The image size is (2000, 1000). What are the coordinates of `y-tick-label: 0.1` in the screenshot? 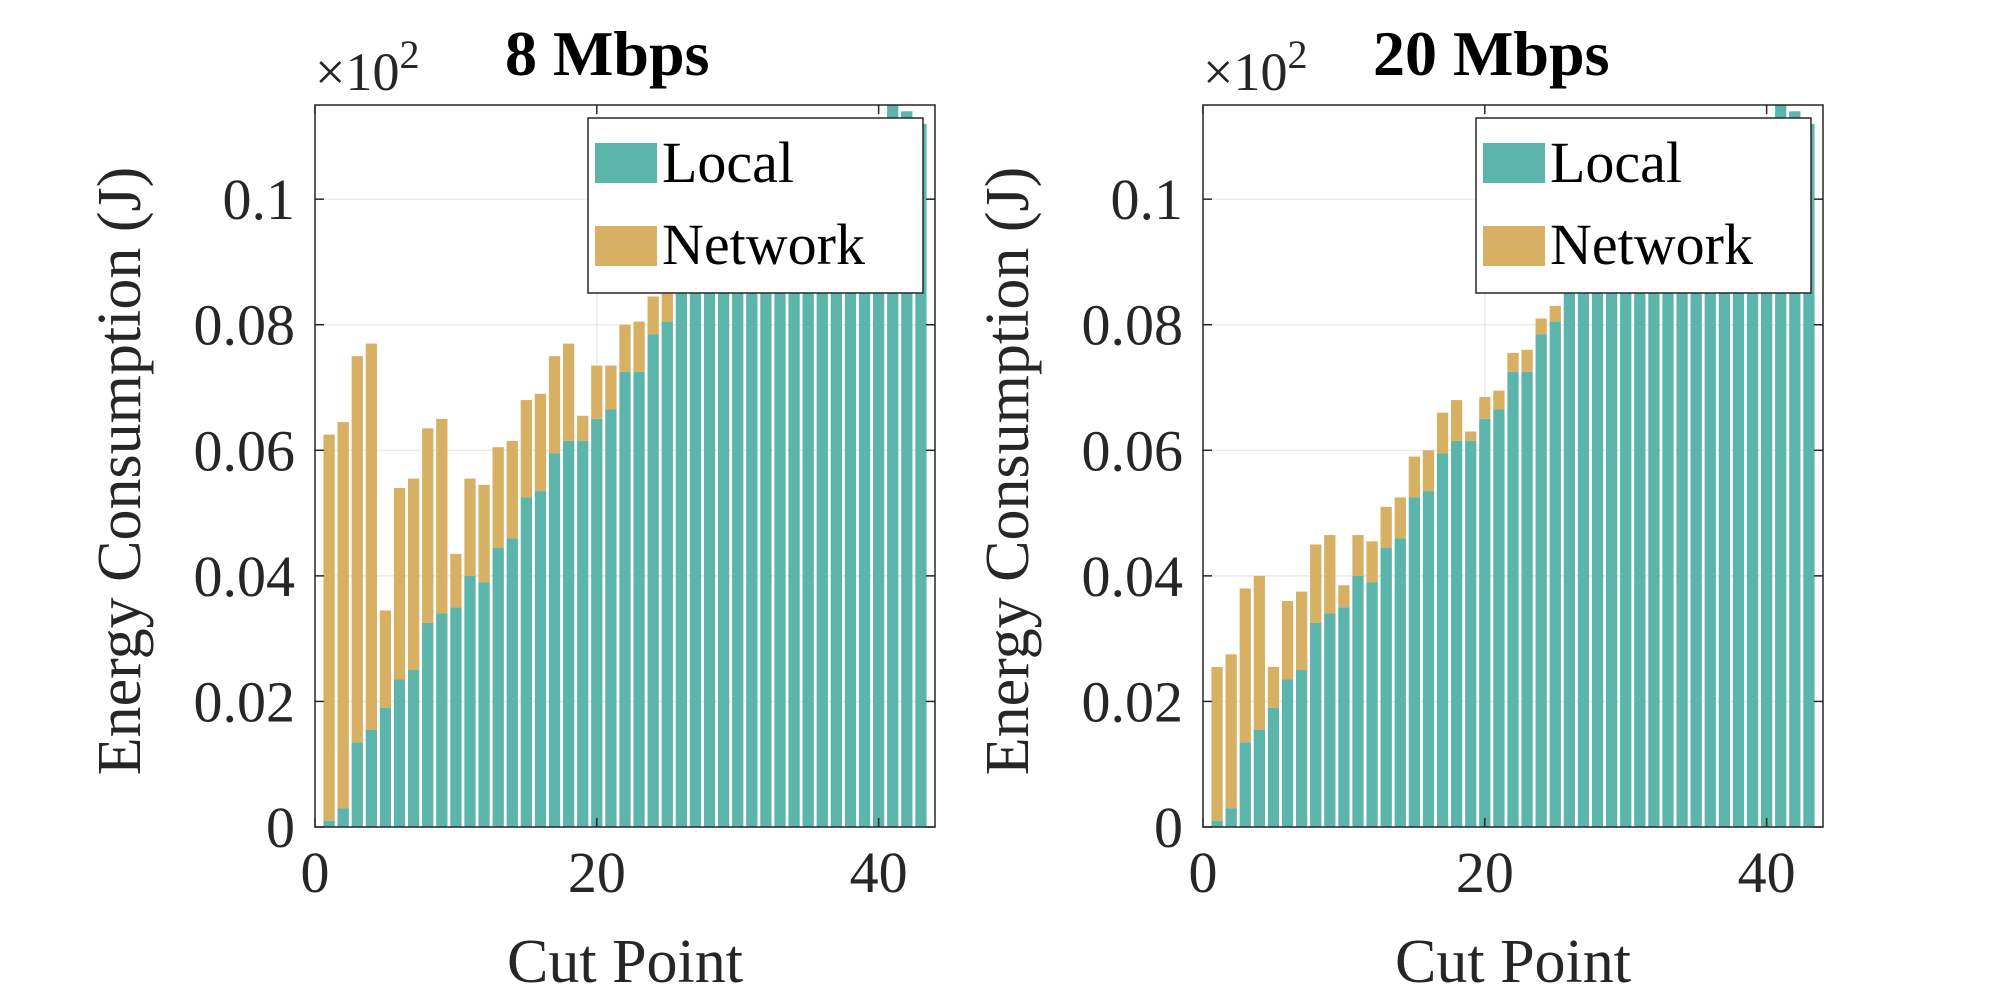 It's located at (259, 199).